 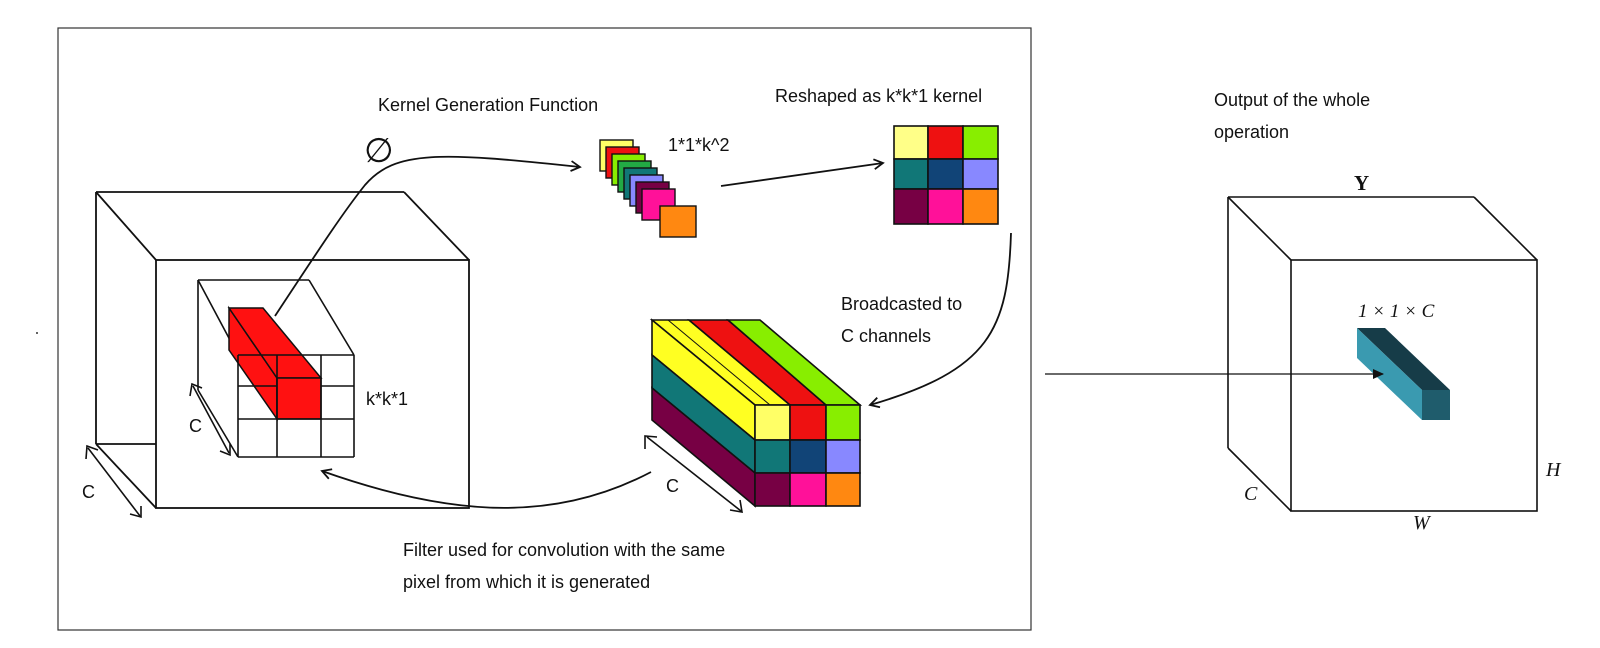 What do you see at coordinates (1252, 132) in the screenshot?
I see `output-title-line2: operation` at bounding box center [1252, 132].